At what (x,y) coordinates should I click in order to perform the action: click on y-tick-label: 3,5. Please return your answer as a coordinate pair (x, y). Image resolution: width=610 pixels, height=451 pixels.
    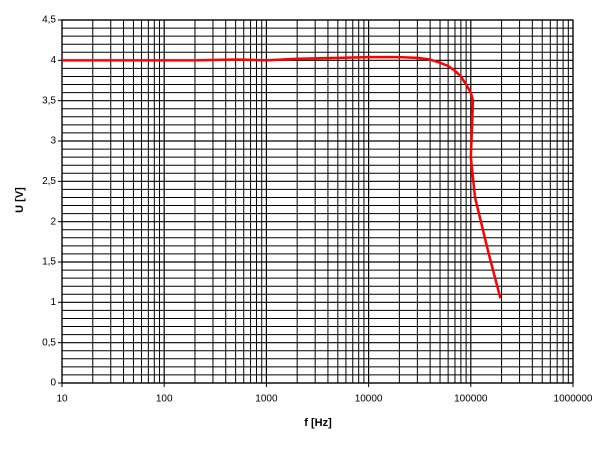
    Looking at the image, I should click on (49, 100).